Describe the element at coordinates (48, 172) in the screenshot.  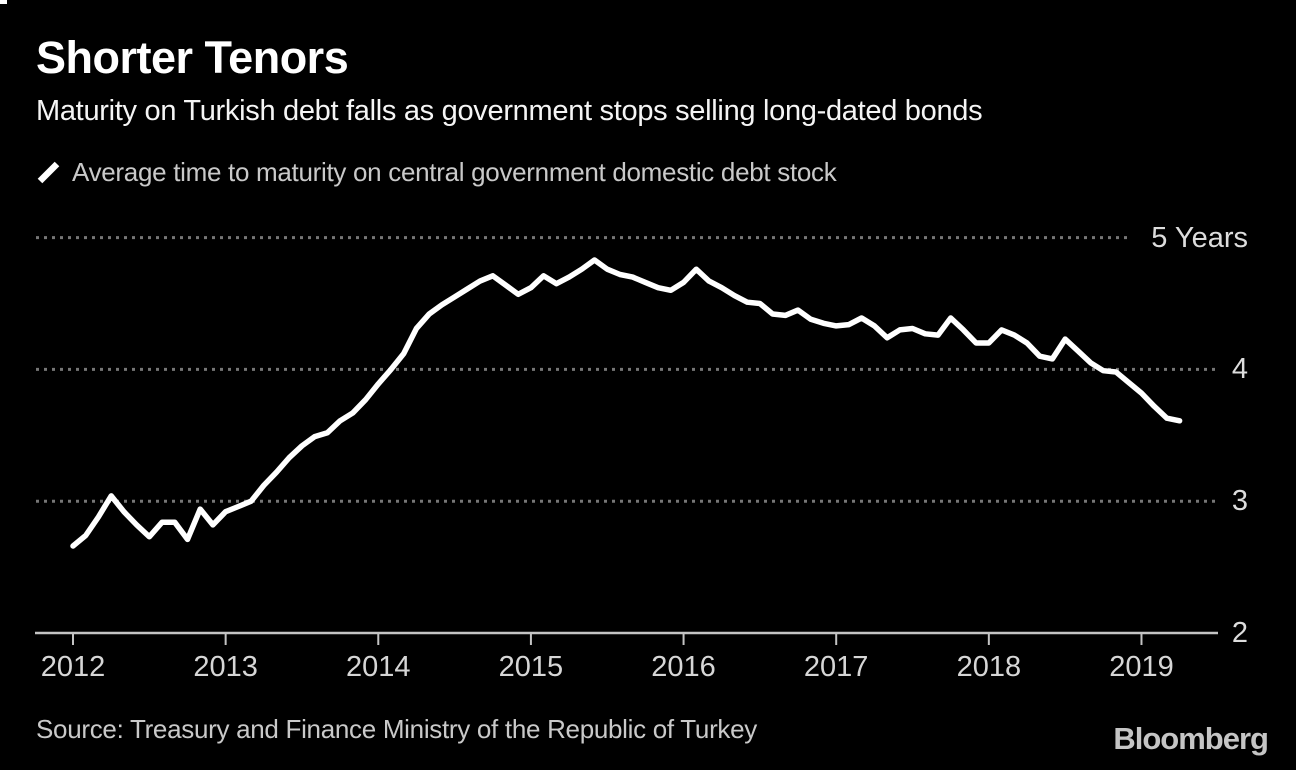
I see `line-series-marker-icon` at that location.